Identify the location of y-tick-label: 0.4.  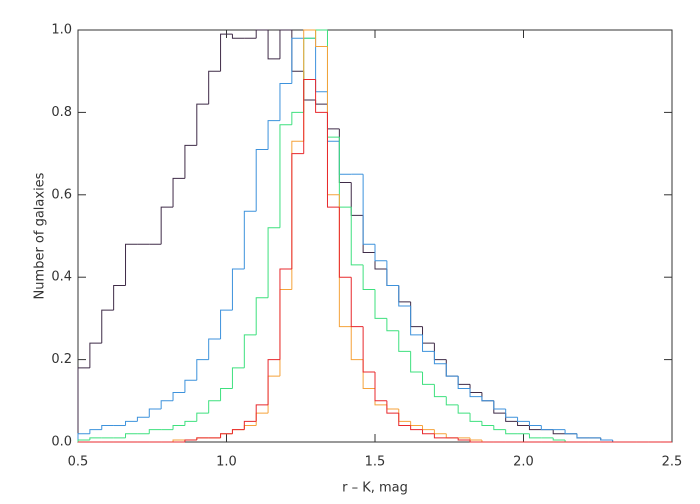
(61, 277).